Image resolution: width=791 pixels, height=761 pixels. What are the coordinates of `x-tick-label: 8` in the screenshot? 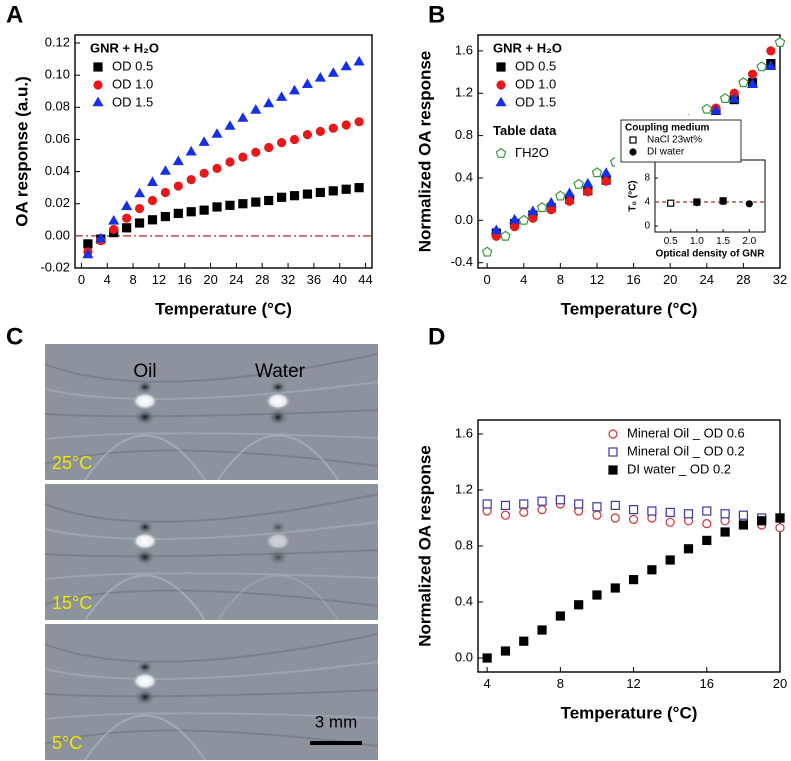 It's located at (132, 279).